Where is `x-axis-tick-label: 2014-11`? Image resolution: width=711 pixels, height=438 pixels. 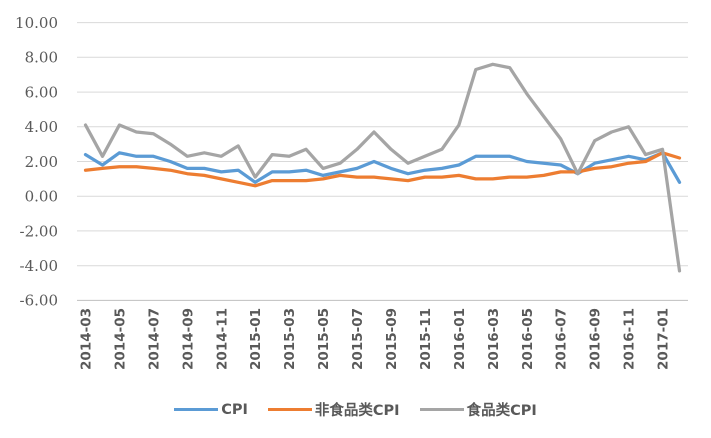
x-axis-tick-label: 2014-11 is located at coordinates (222, 339).